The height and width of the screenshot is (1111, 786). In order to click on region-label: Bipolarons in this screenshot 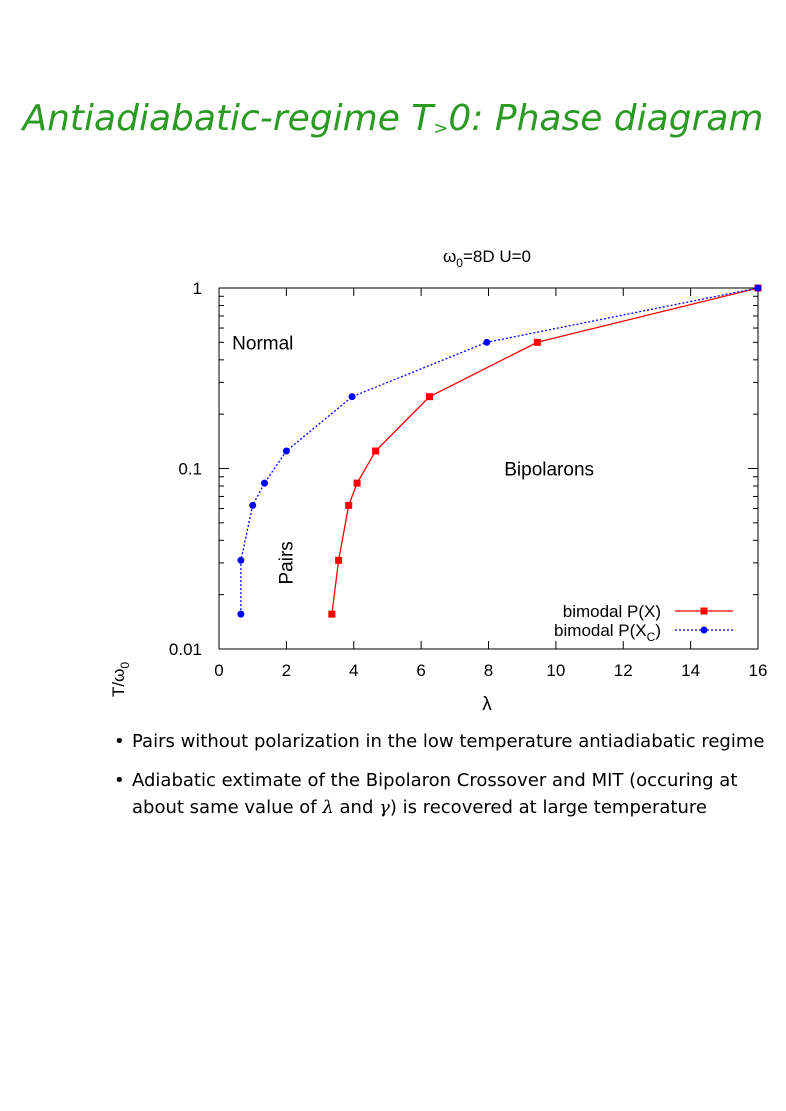, I will do `click(549, 470)`.